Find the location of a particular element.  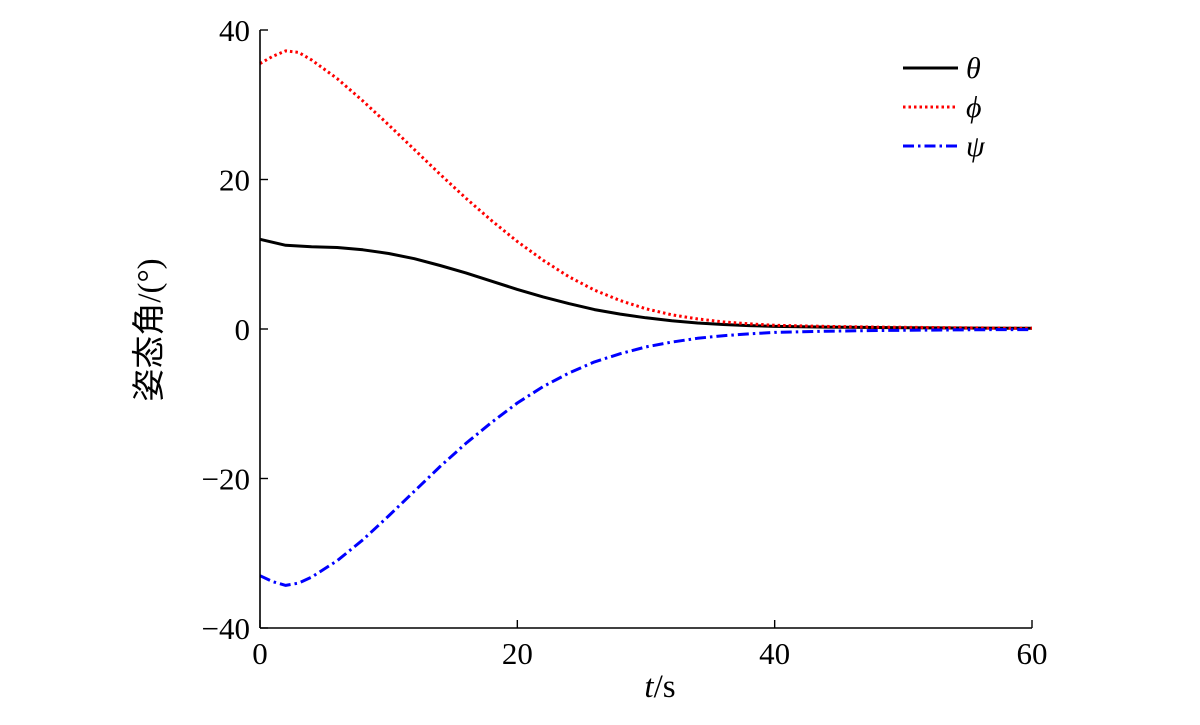

y-tick-label-2: 0 is located at coordinates (243, 329).